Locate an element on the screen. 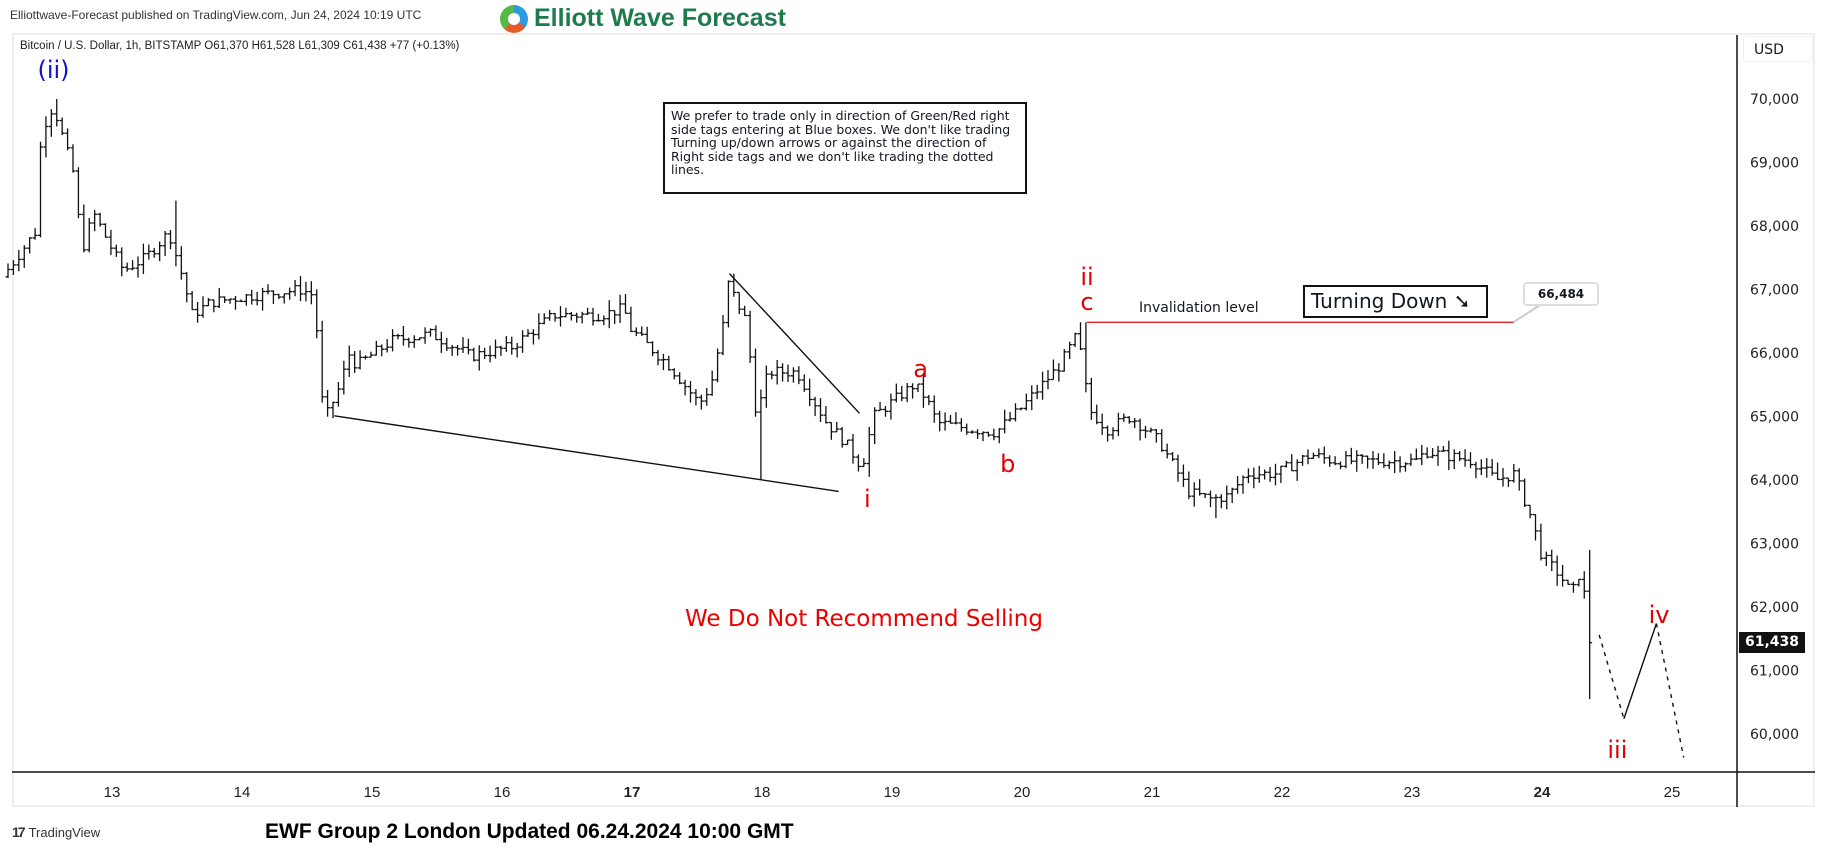 The image size is (1826, 851). y-tick-label: 64,000 is located at coordinates (1774, 481).